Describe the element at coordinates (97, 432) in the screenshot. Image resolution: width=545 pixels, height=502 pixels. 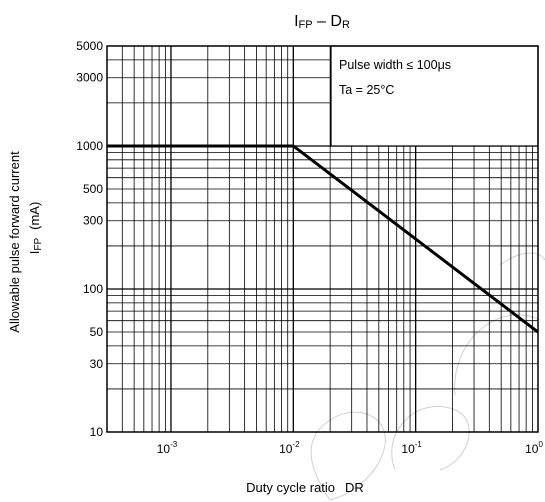
I see `y-tick-label: 10` at that location.